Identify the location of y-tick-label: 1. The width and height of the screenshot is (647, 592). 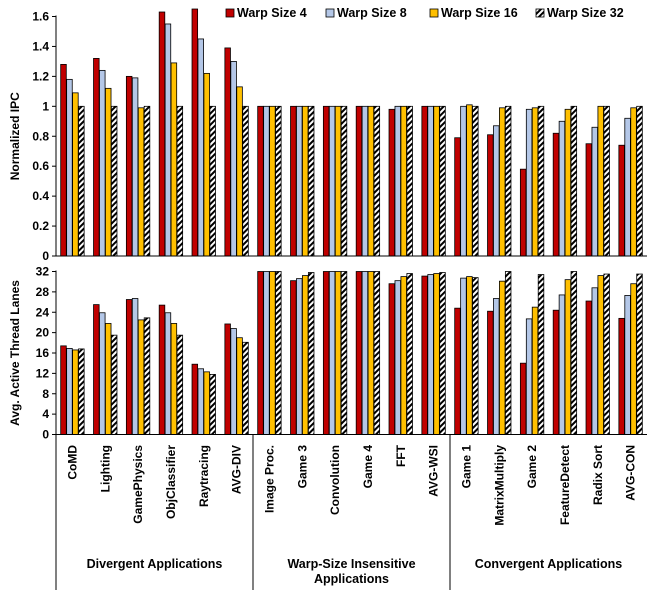
(45, 106).